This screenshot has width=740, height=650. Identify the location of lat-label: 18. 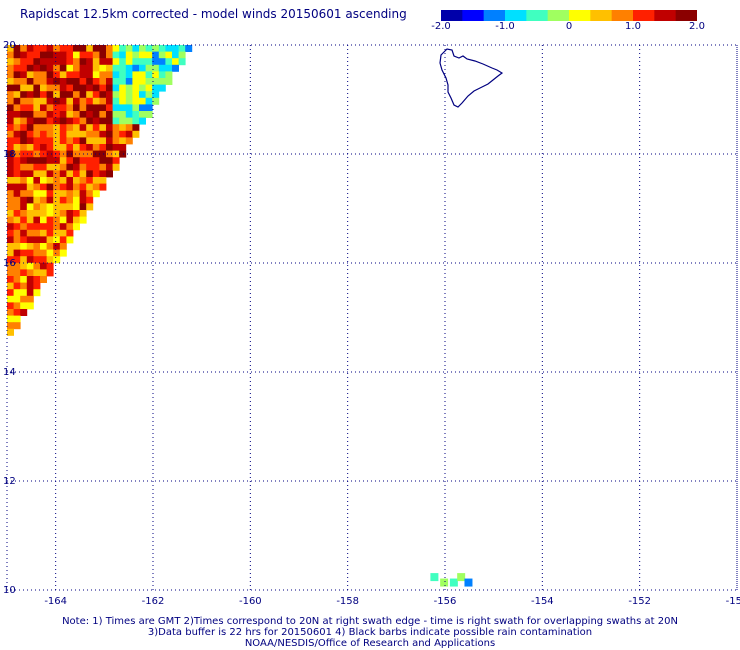
(9, 154).